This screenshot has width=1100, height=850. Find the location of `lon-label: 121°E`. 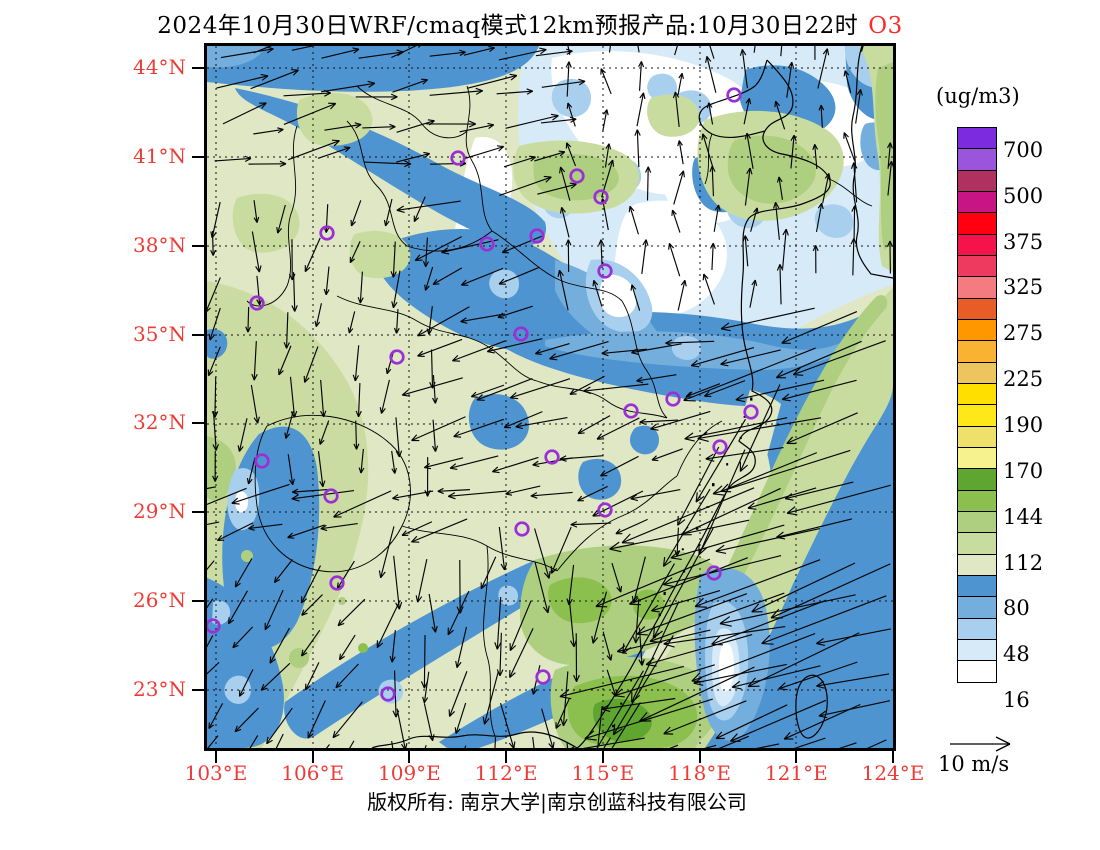

lon-label: 121°E is located at coordinates (796, 773).